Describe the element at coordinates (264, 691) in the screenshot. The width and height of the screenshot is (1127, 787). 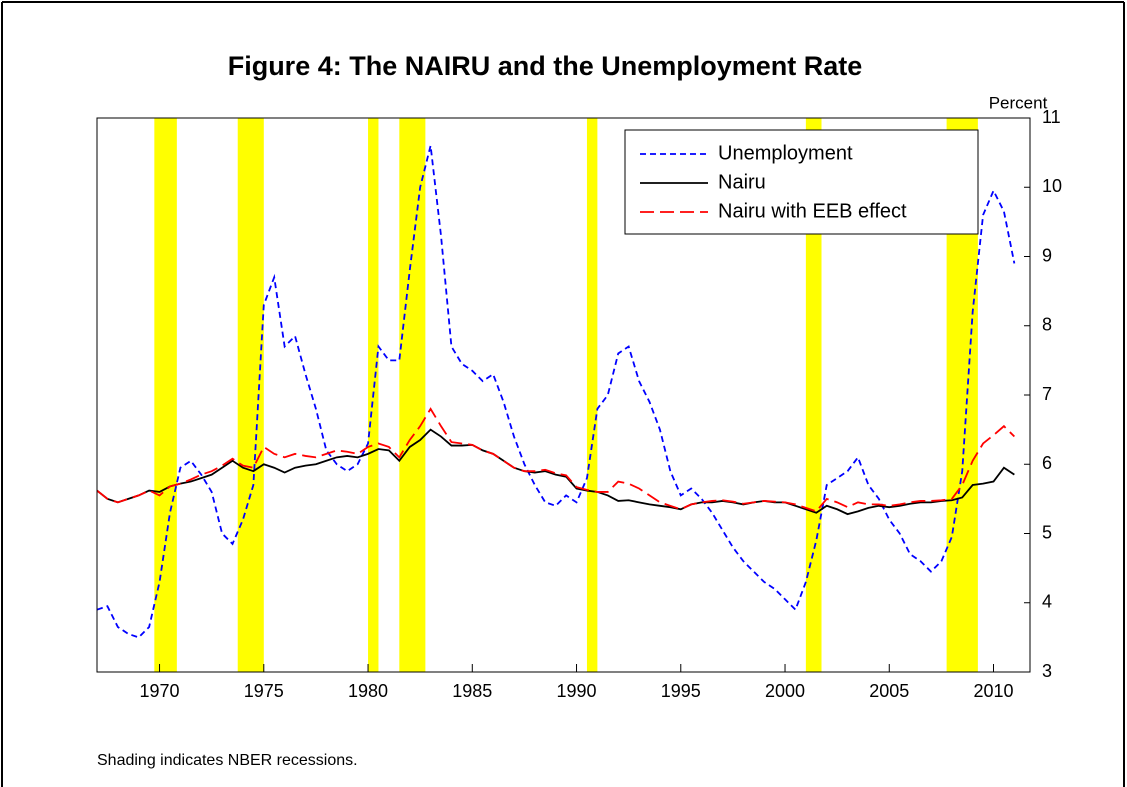
I see `x-tick-label: 1975` at that location.